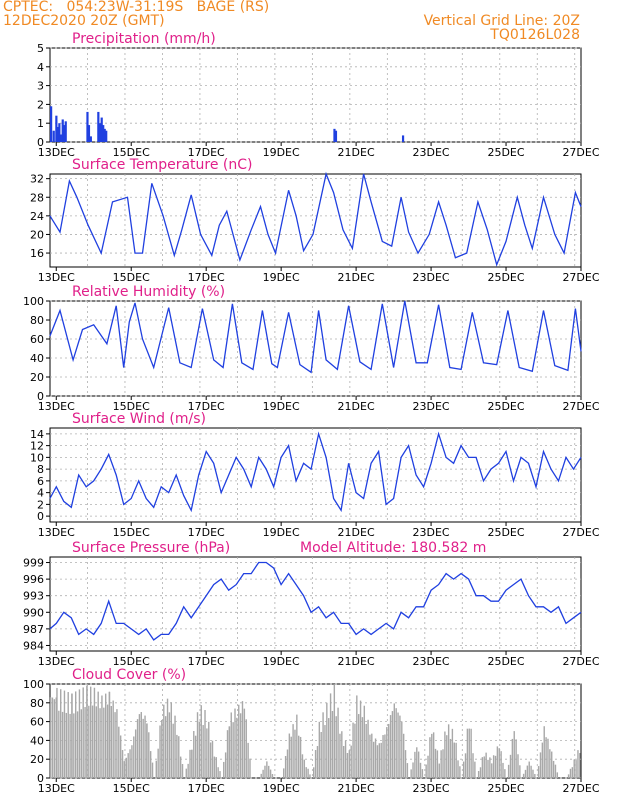 This screenshot has height=800, width=618. Describe the element at coordinates (33, 629) in the screenshot. I see `y-tick-label: 987` at that location.